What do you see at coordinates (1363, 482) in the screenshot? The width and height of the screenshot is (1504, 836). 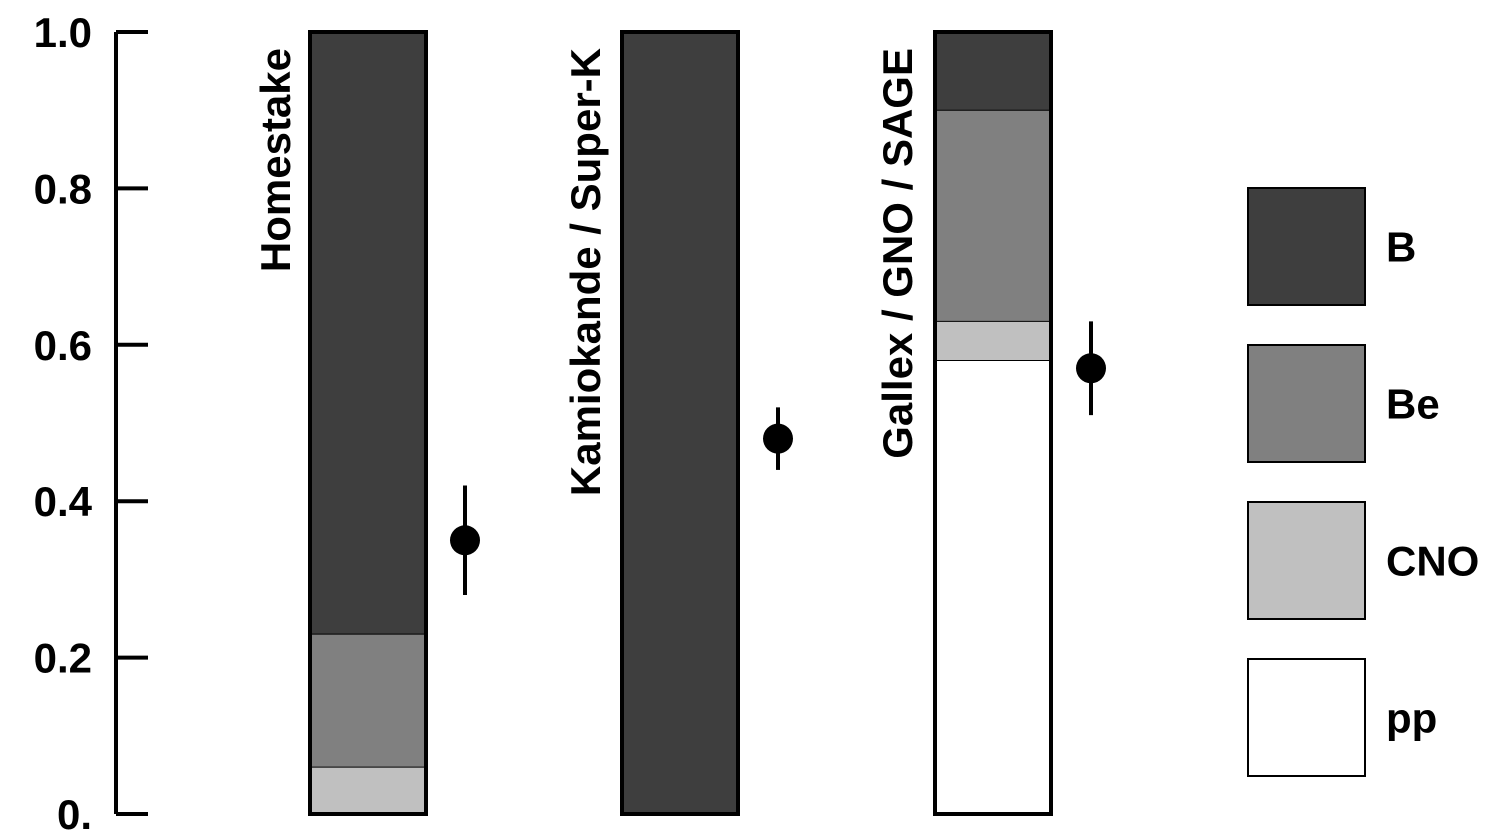 I see `legend: B Be CNO pp` at bounding box center [1363, 482].